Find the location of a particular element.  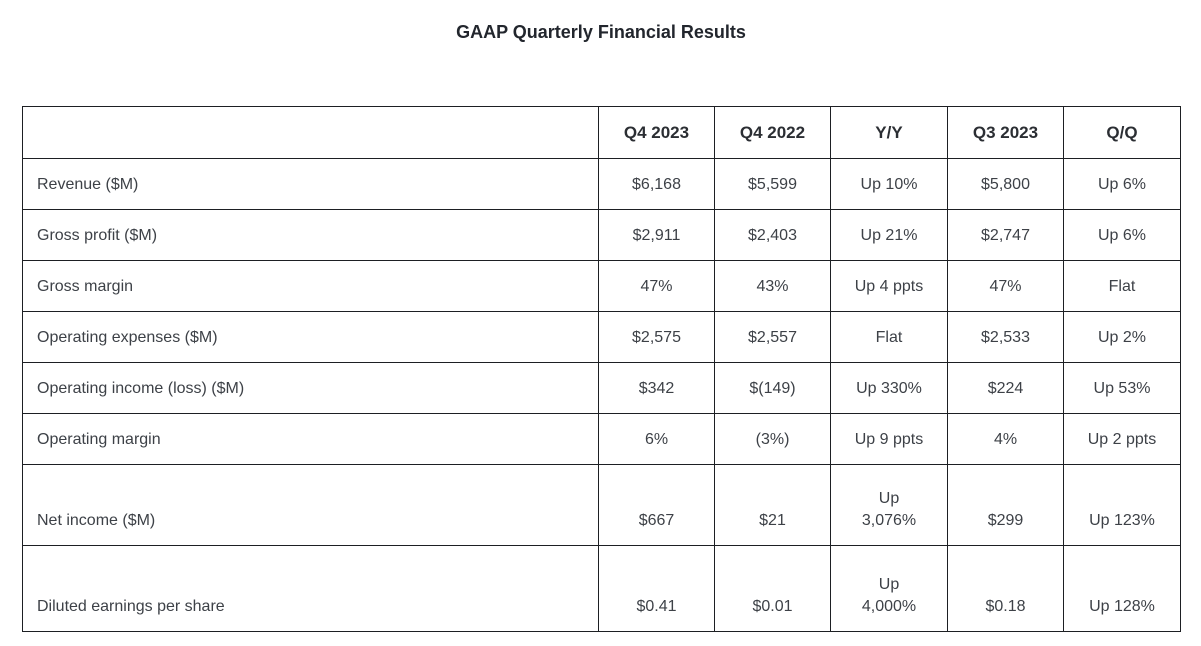

value-cell: (3%) is located at coordinates (772, 439).